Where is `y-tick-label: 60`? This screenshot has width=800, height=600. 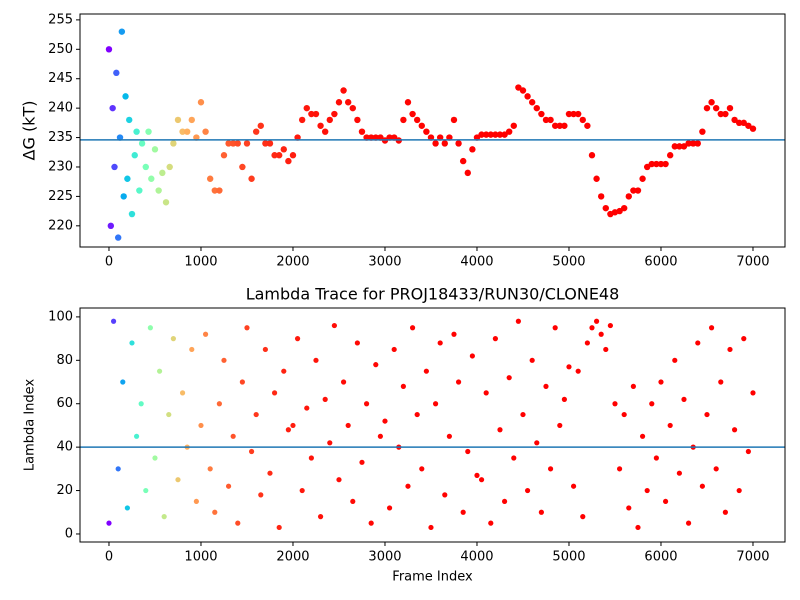 y-tick-label: 60 is located at coordinates (64, 403).